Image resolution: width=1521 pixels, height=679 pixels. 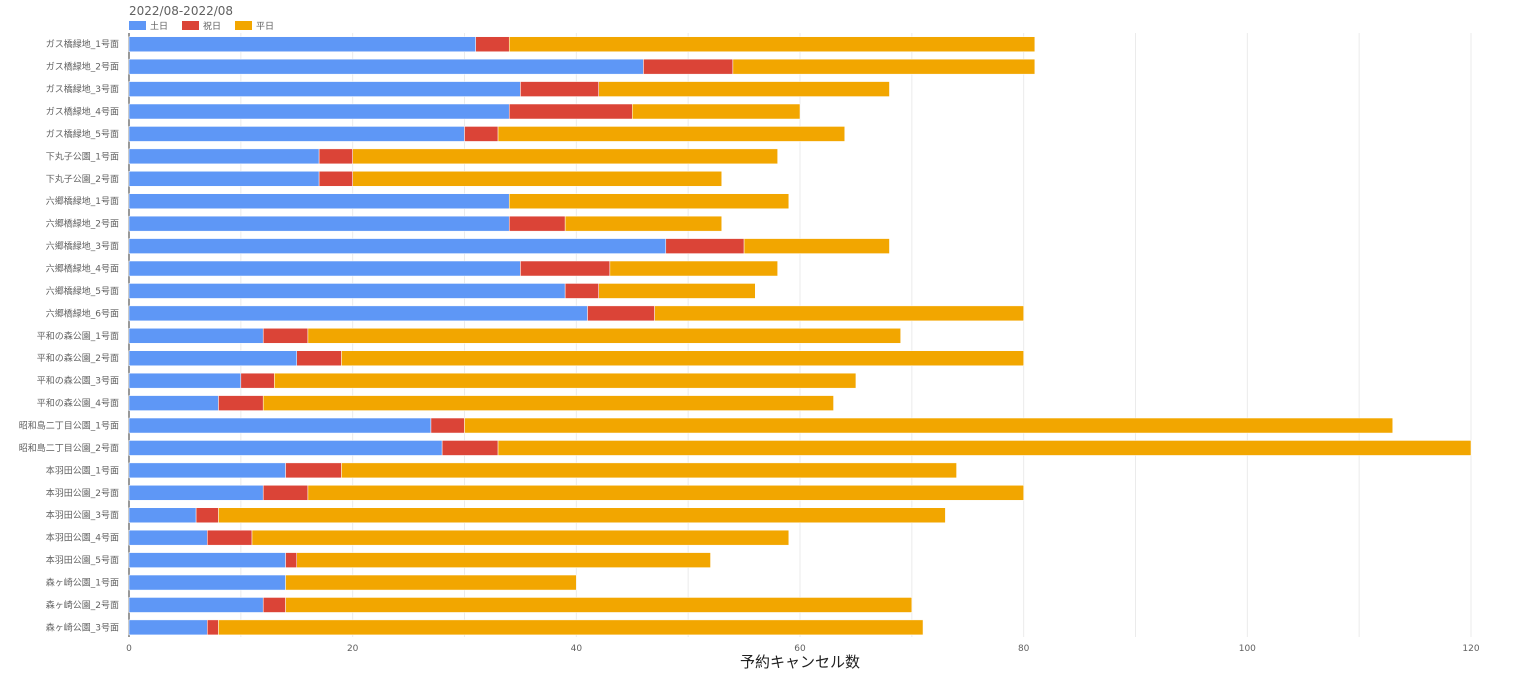 What do you see at coordinates (78, 336) in the screenshot?
I see `category-label: 平和の森公園_1号面` at bounding box center [78, 336].